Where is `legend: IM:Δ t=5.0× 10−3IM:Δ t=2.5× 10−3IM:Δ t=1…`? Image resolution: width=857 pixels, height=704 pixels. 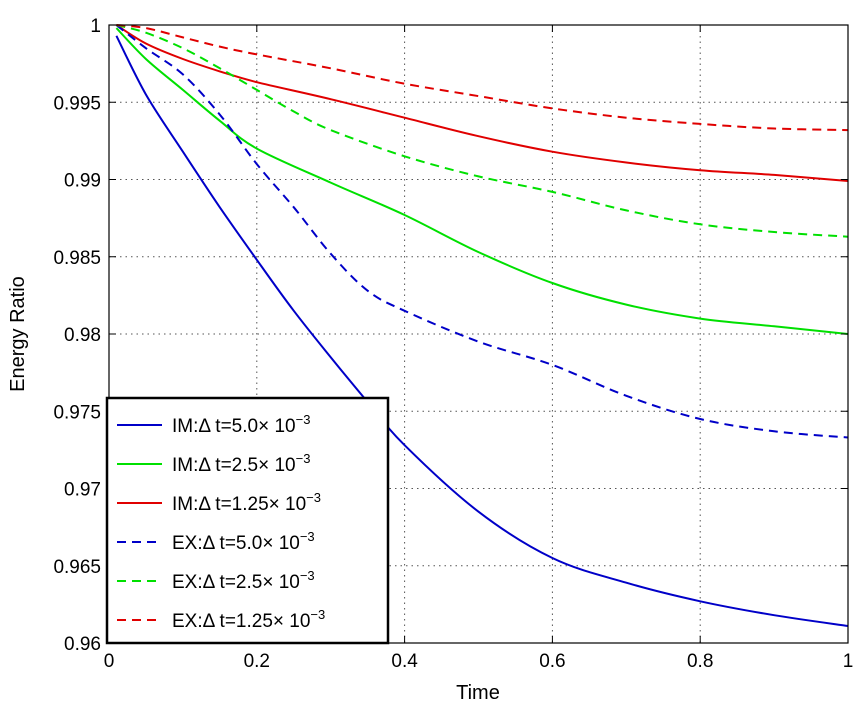
legend: IM:Δ t=5.0× 10−3IM:Δ t=2.5× 10−3IM:Δ t=1… is located at coordinates (247, 520).